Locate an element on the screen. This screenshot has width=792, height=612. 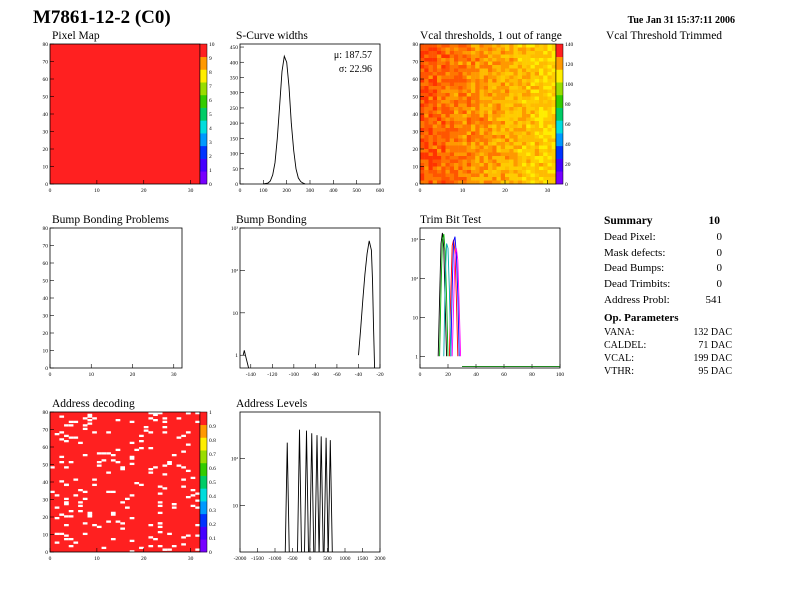
colorbar-tick-label: 0.9 is located at coordinates (212, 427).